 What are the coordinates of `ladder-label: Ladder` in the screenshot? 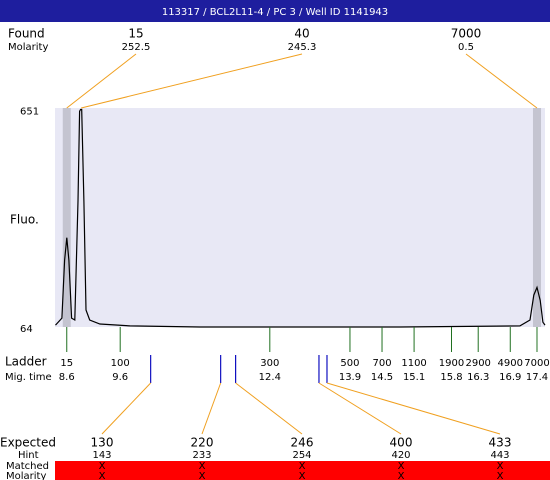 It's located at (26, 362).